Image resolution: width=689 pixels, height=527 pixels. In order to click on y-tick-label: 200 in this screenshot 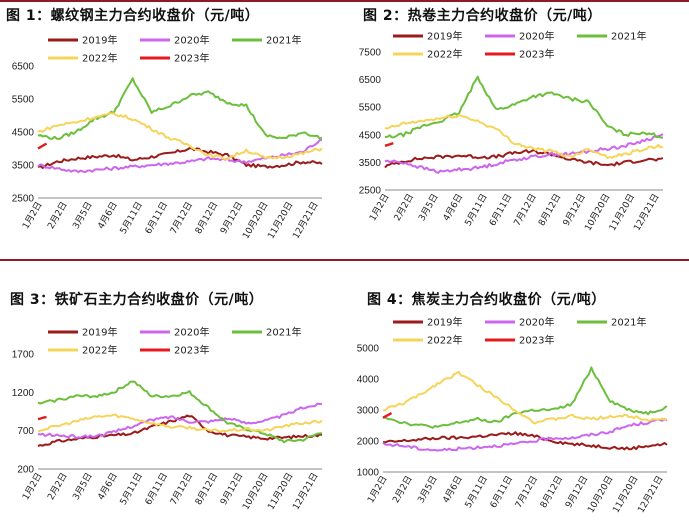, I will do `click(25, 470)`.